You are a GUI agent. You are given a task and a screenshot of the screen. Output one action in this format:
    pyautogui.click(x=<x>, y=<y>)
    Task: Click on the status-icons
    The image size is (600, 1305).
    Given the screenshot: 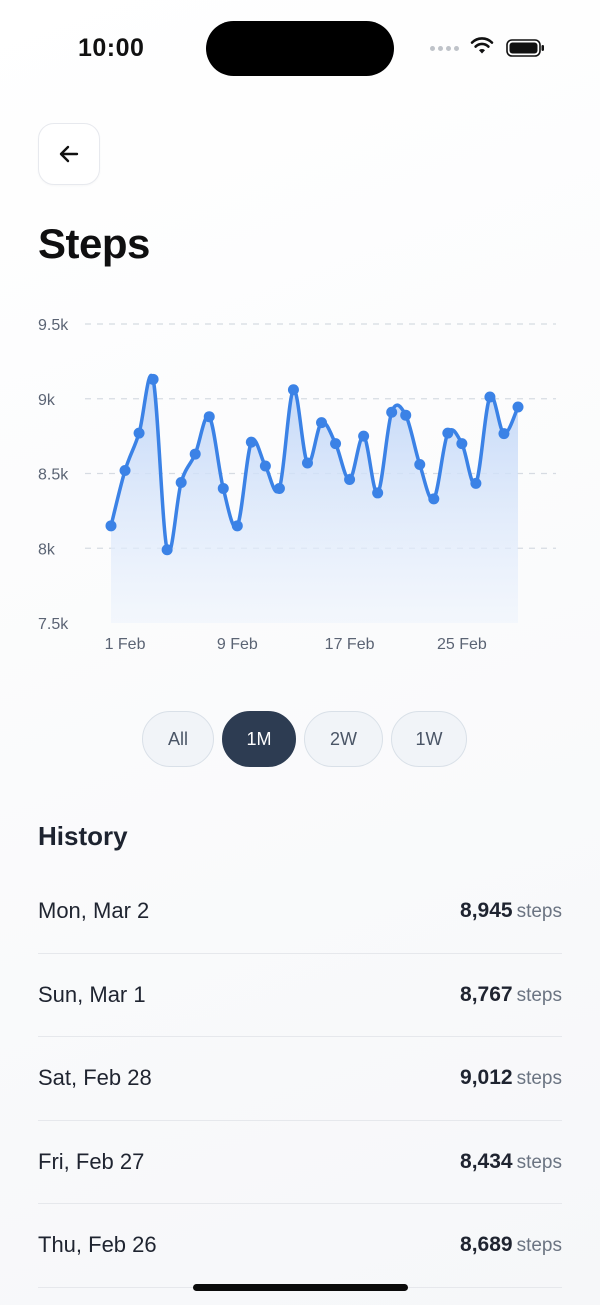 What is the action you would take?
    pyautogui.click(x=490, y=48)
    